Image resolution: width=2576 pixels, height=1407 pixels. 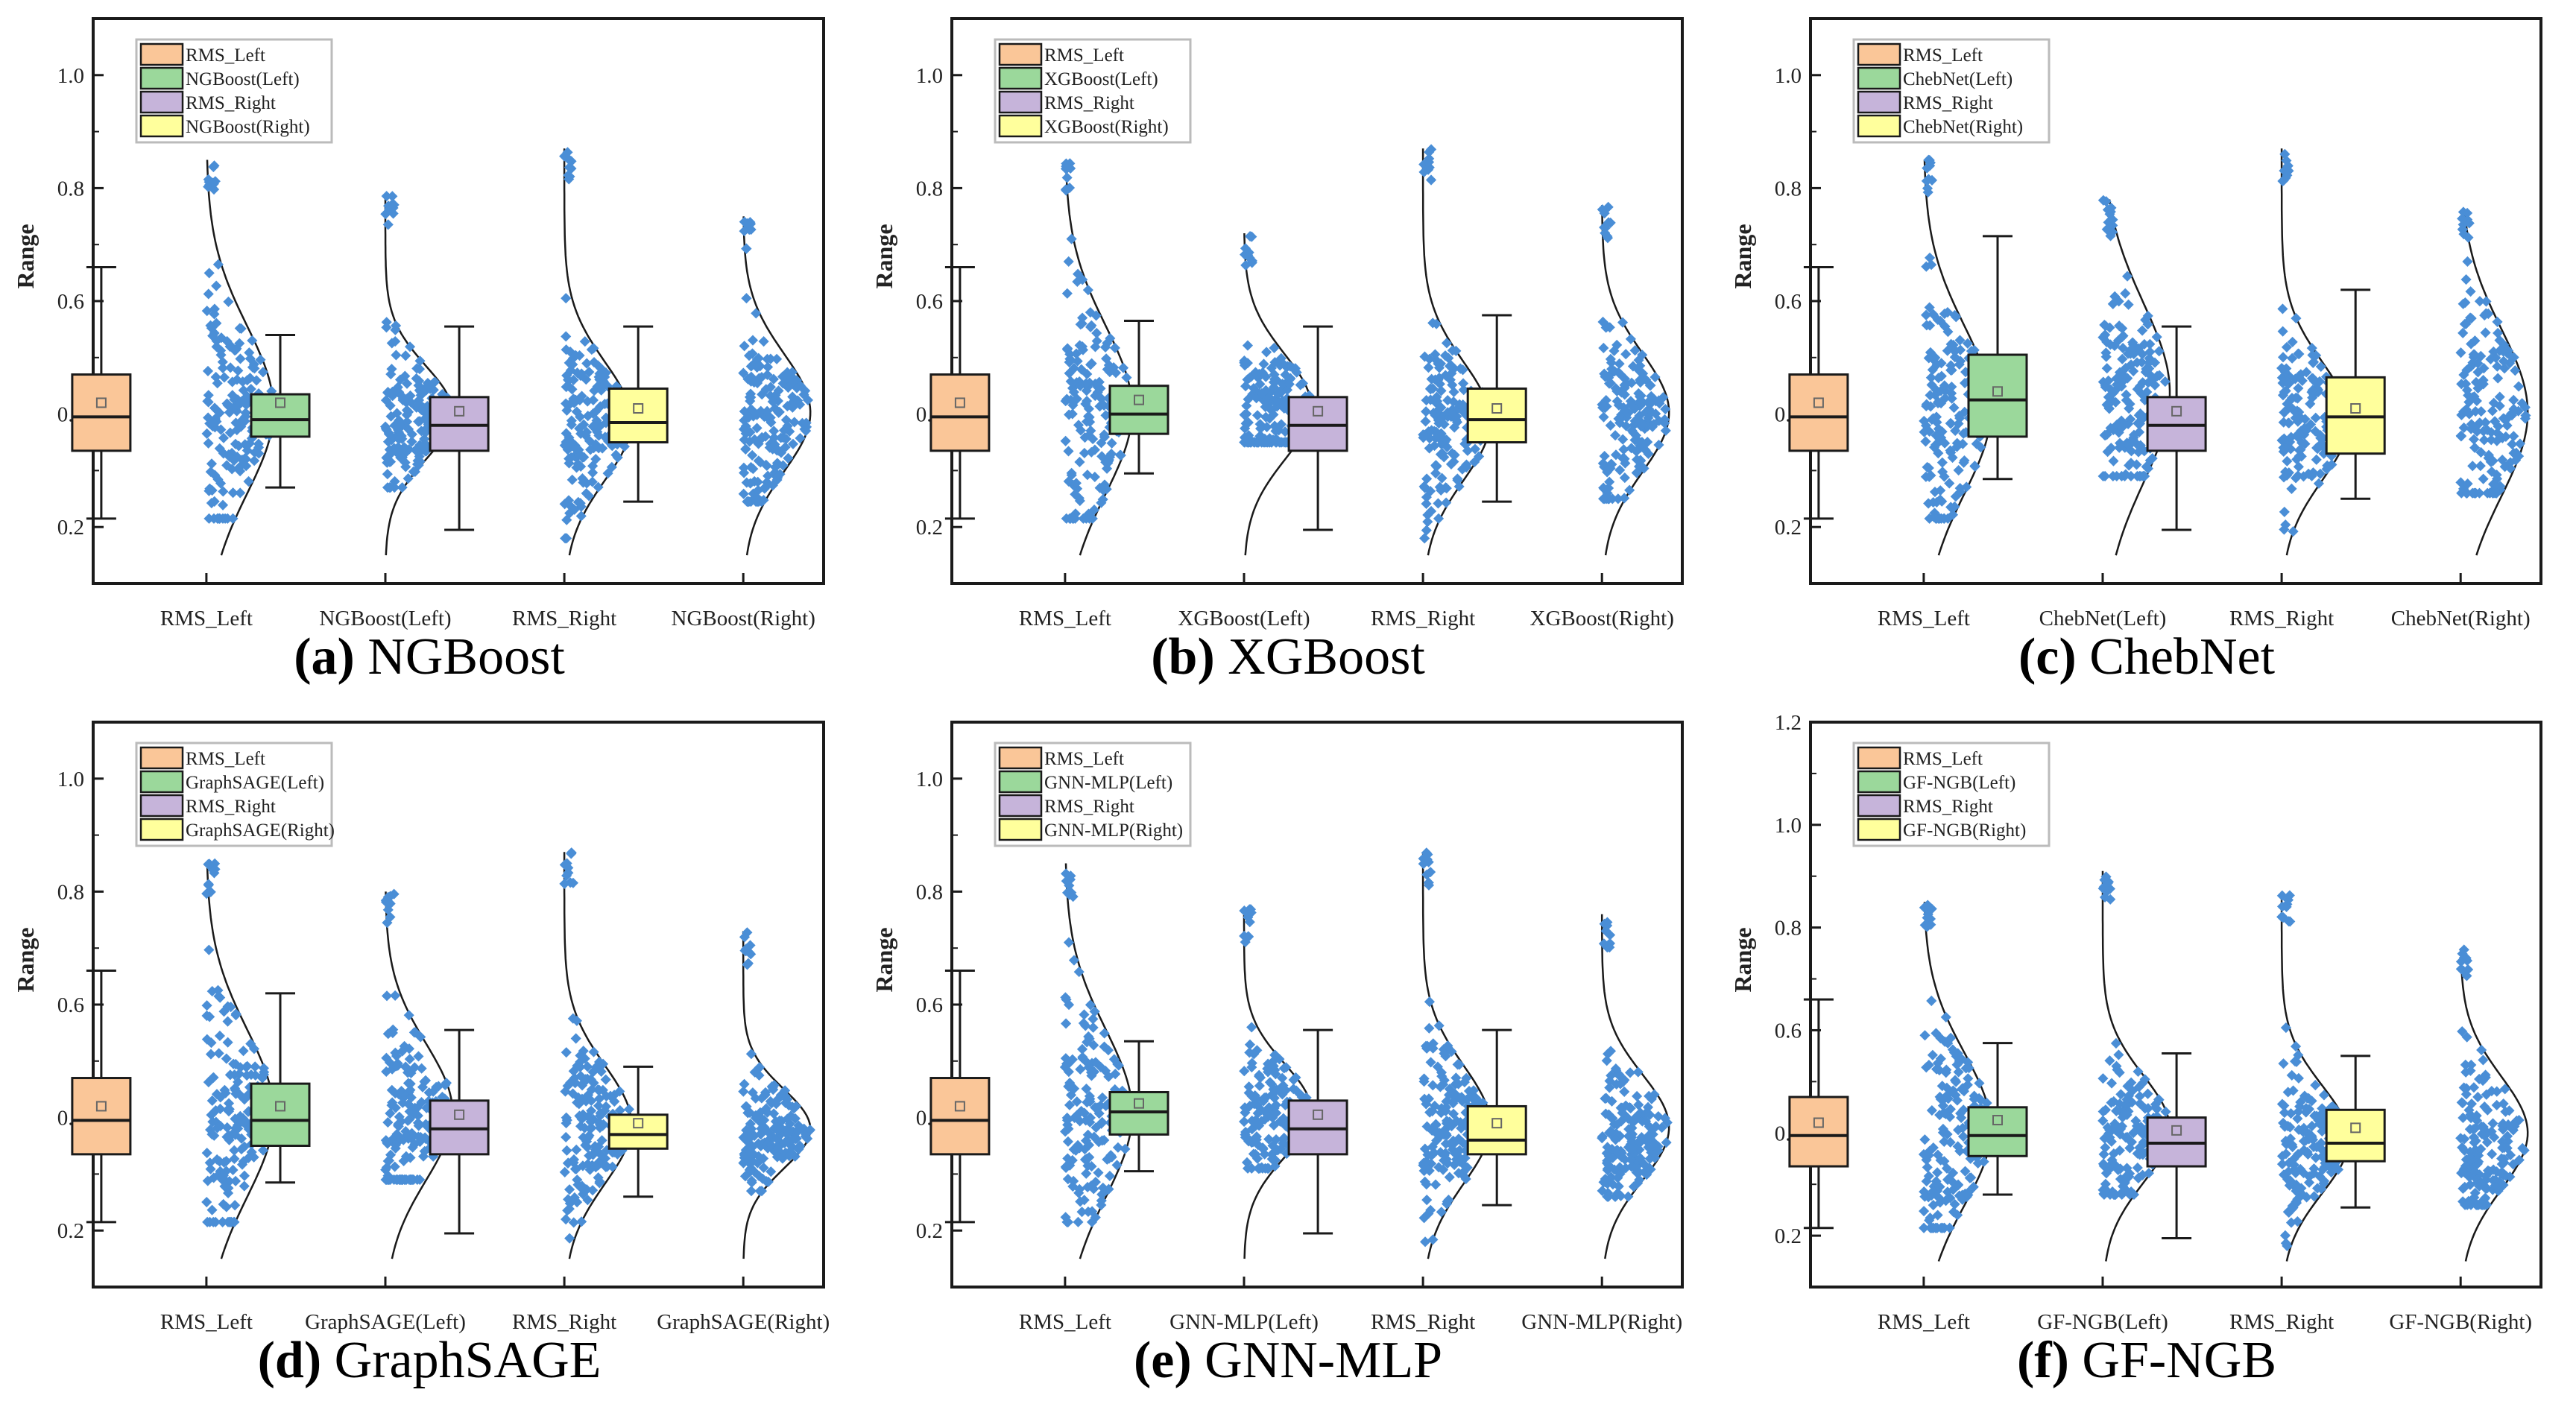 What do you see at coordinates (2146, 657) in the screenshot?
I see `subplot-caption: (c) ChebNet` at bounding box center [2146, 657].